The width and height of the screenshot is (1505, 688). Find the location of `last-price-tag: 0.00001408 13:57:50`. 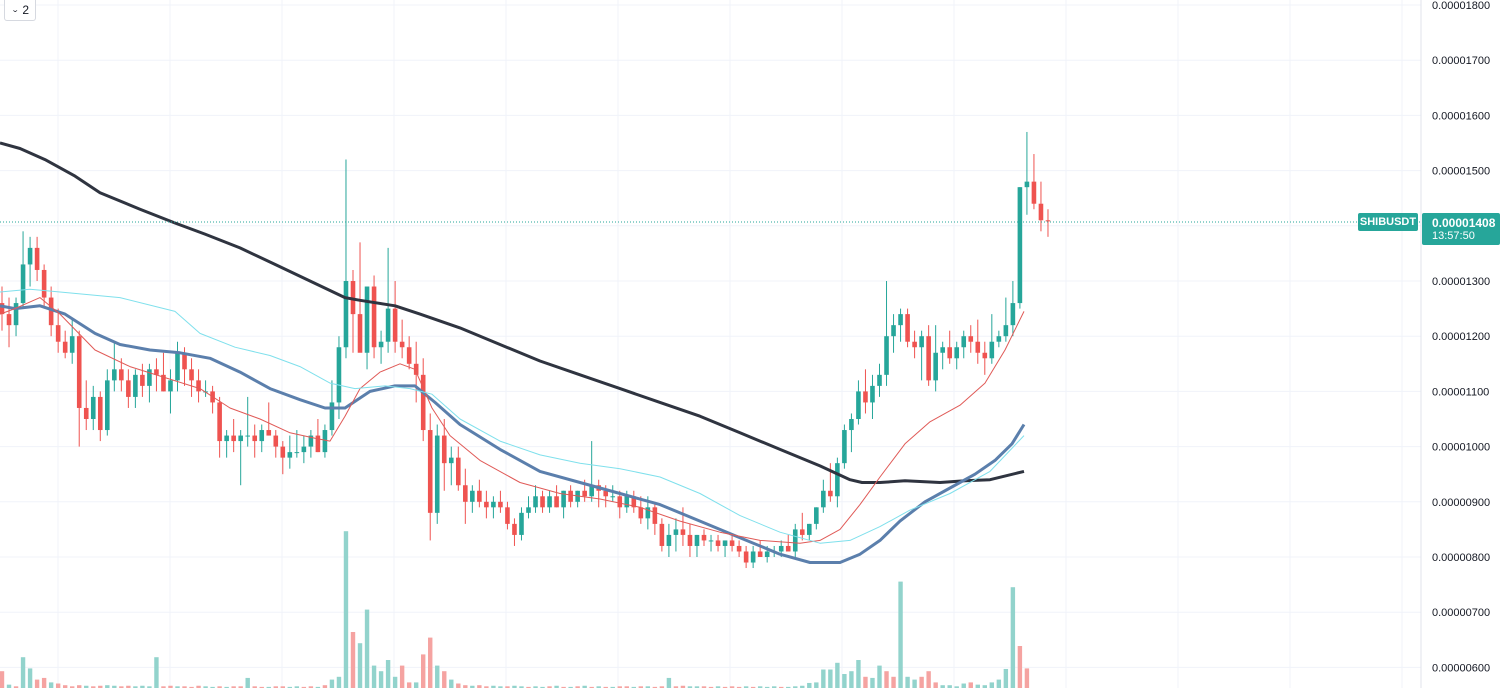

last-price-tag: 0.00001408 13:57:50 is located at coordinates (1461, 229).